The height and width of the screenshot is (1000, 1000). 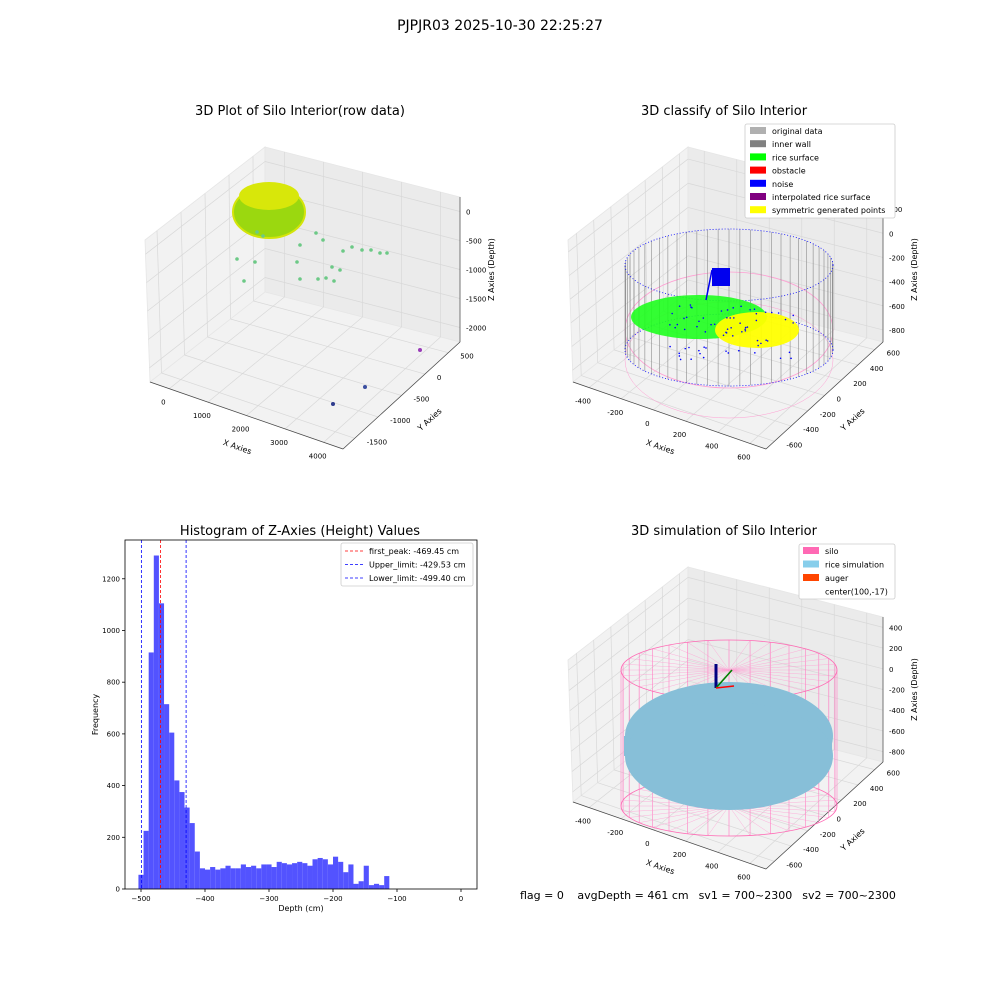 I want to click on simulation-legend-label: rice simulation, so click(x=854, y=565).